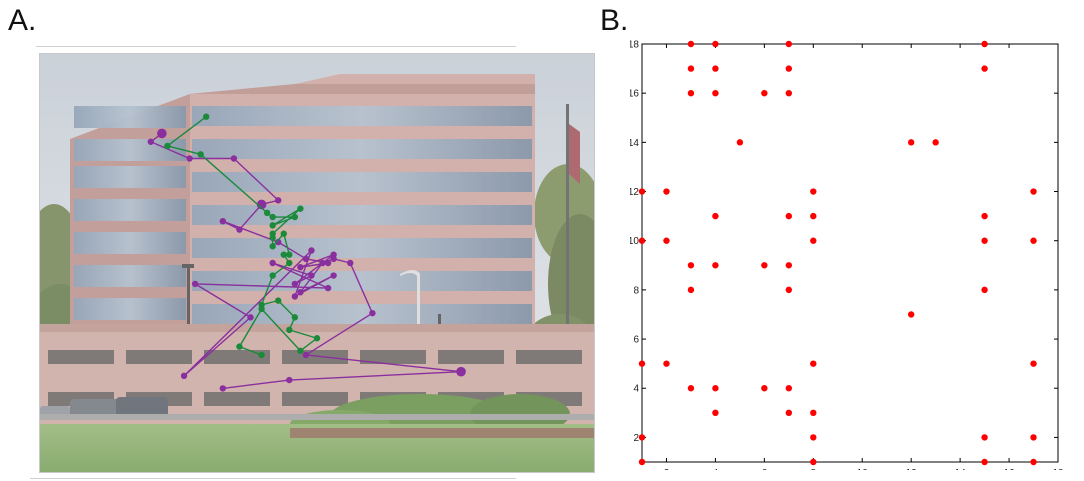  Describe the element at coordinates (863, 469) in the screenshot. I see `x-tick-label: 10` at that location.